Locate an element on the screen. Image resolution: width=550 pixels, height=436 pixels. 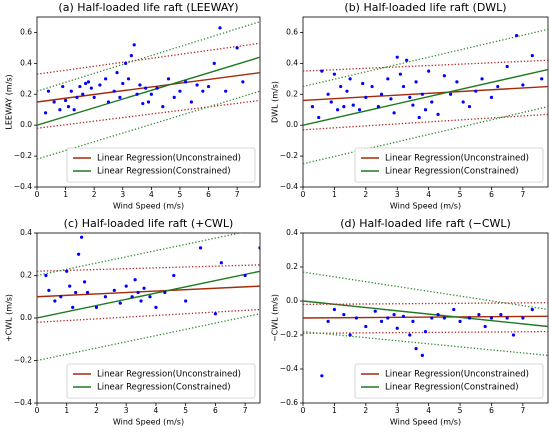
x-tick-label: 6 is located at coordinates (215, 410).